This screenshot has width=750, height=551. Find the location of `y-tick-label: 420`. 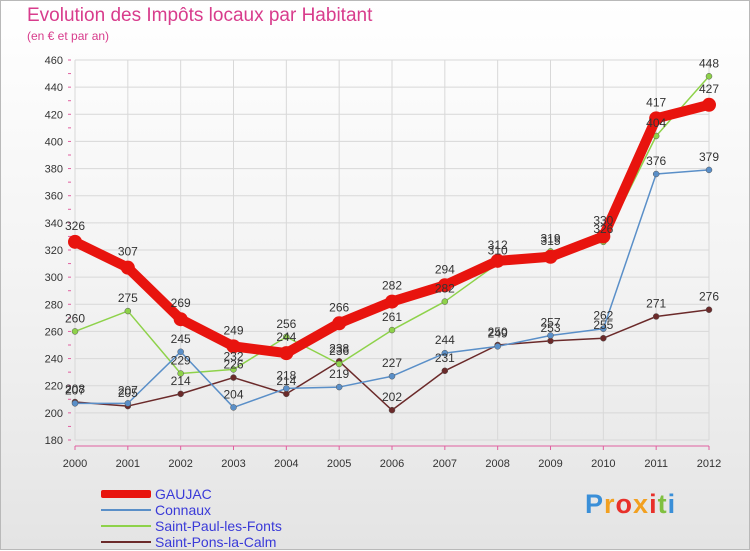

y-tick-label: 420 is located at coordinates (54, 115).